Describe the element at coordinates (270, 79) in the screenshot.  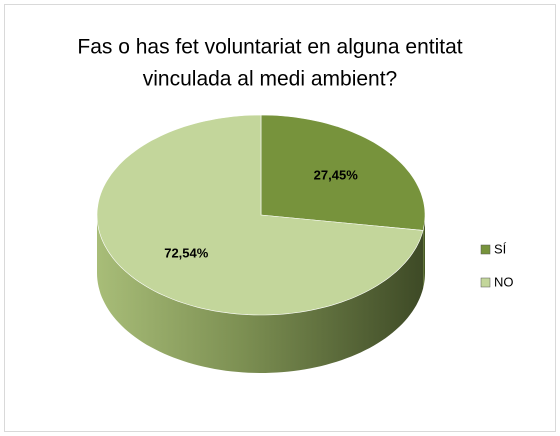
I see `chart-title: vinculada al medi ambient?` at that location.